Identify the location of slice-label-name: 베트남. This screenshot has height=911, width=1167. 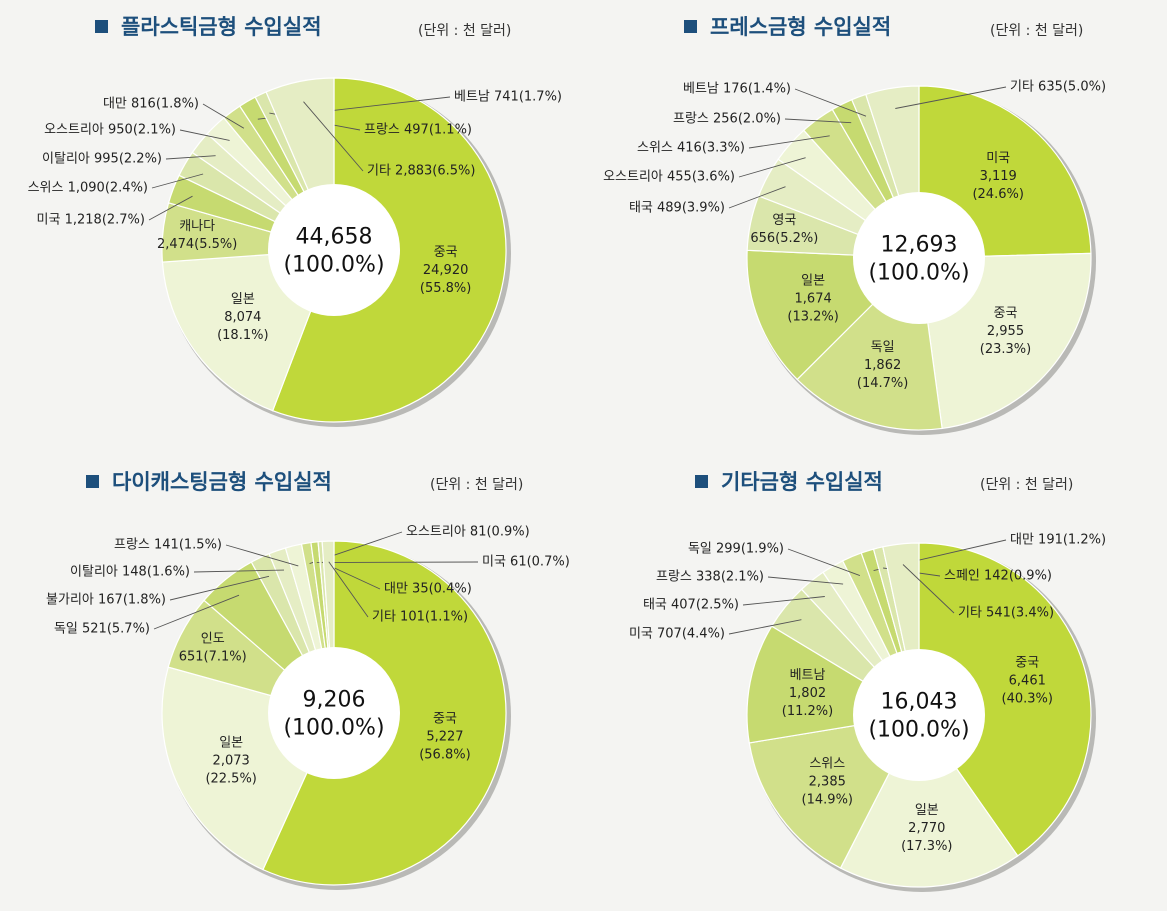
(808, 675).